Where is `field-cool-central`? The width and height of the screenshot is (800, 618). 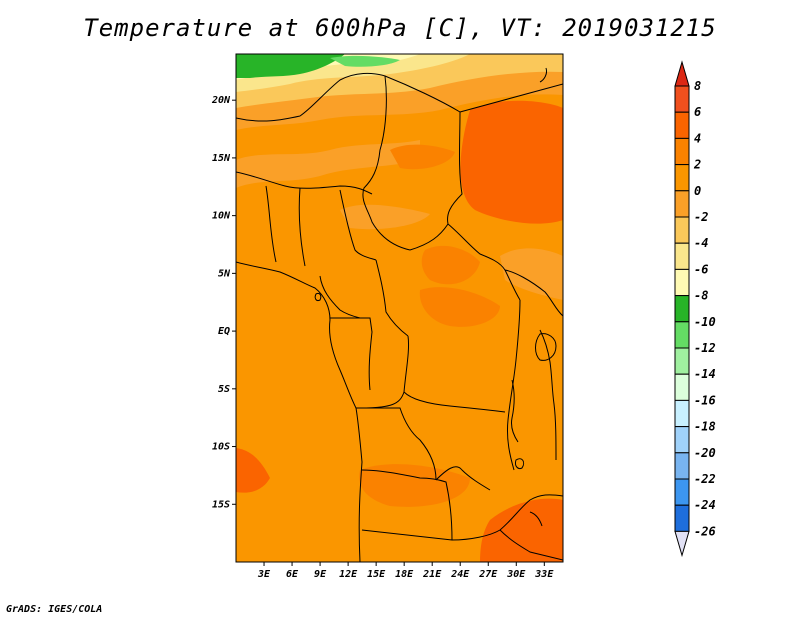
field-cool-central is located at coordinates (385, 217).